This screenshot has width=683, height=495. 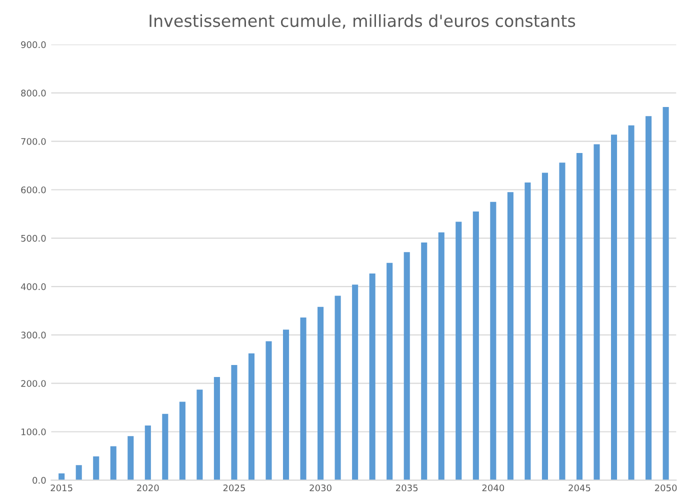 What do you see at coordinates (407, 488) in the screenshot?
I see `x-tick-label: 2035` at bounding box center [407, 488].